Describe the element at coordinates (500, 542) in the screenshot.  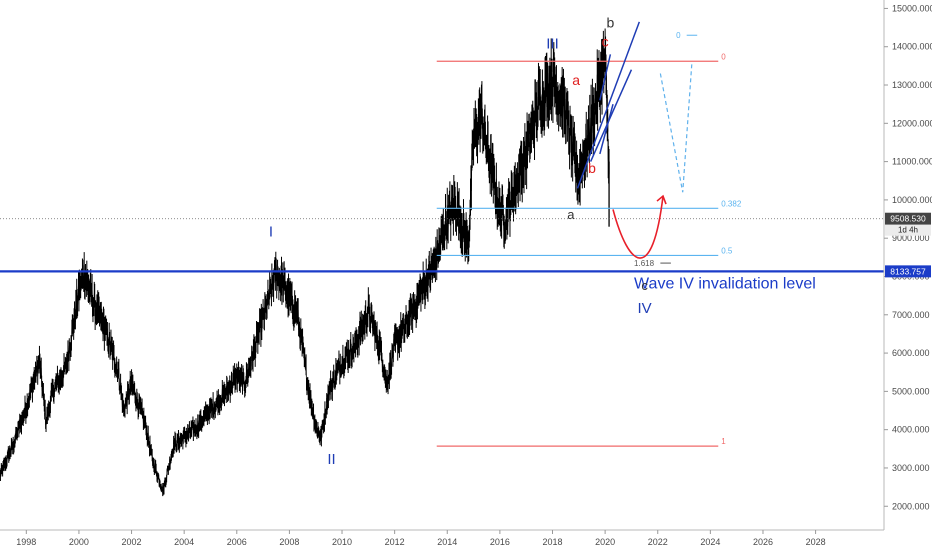
I see `x-tick-label: 2016` at that location.